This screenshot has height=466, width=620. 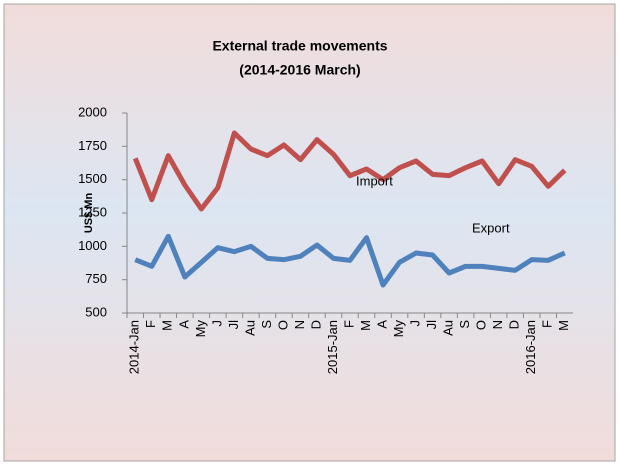 What do you see at coordinates (374, 180) in the screenshot?
I see `series-label: Import` at bounding box center [374, 180].